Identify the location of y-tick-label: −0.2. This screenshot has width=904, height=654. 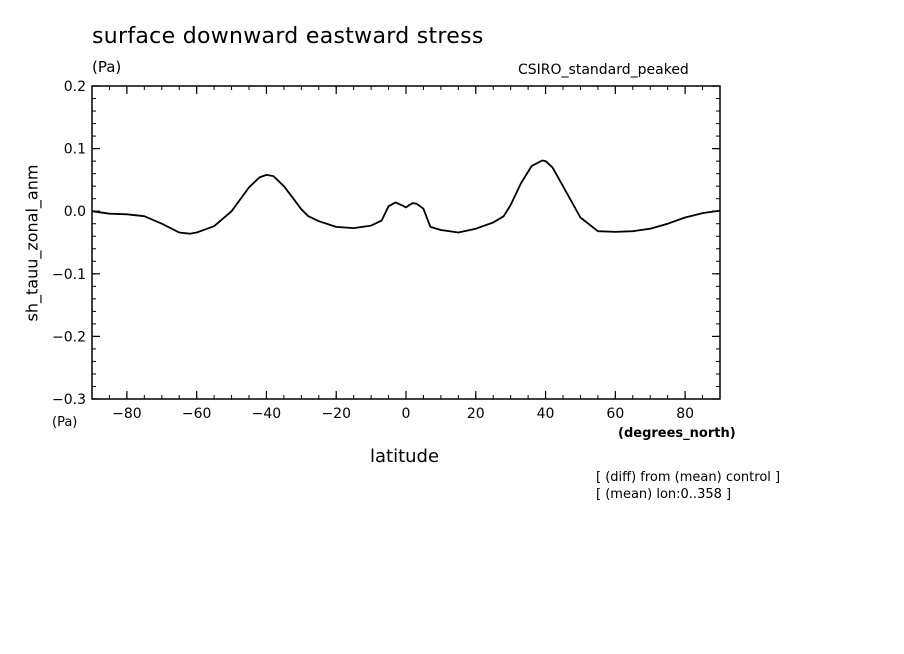
(69, 337).